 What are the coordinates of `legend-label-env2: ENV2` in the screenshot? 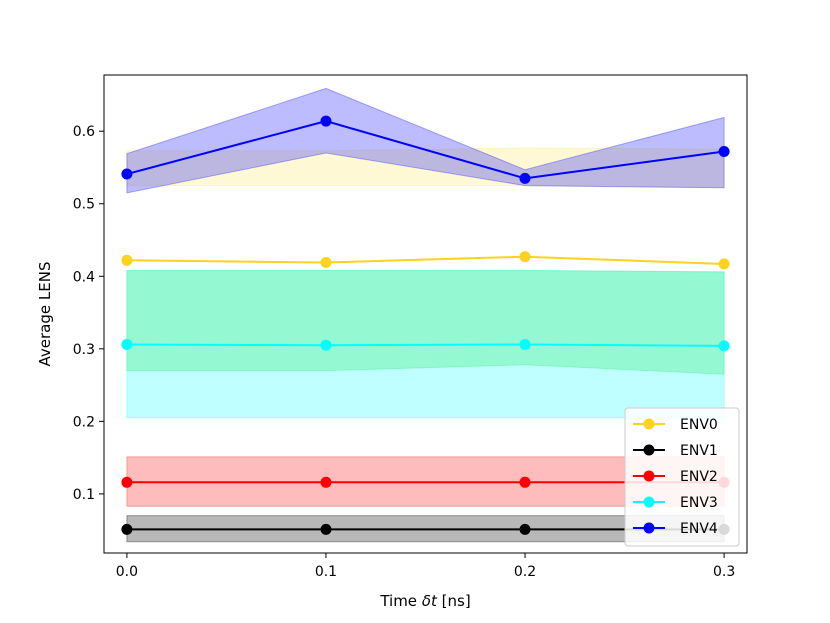 It's located at (699, 477).